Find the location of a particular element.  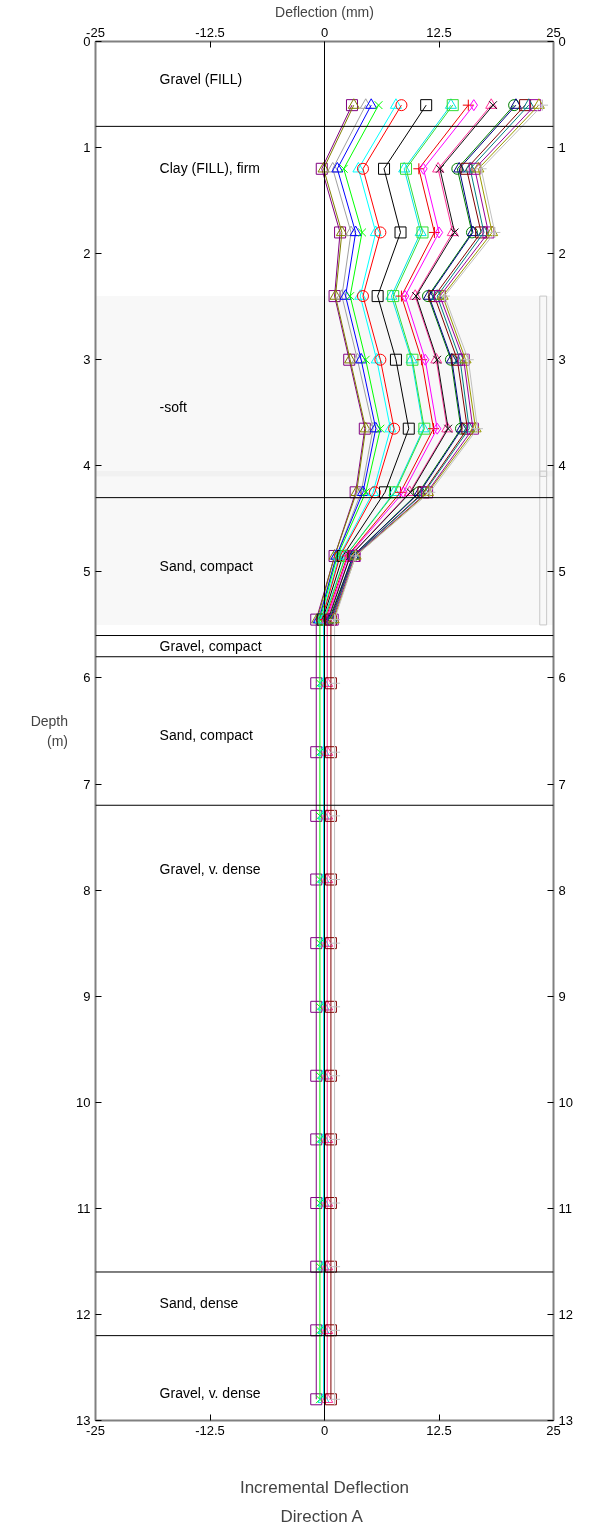

y2-tick-label: 4 is located at coordinates (562, 466).